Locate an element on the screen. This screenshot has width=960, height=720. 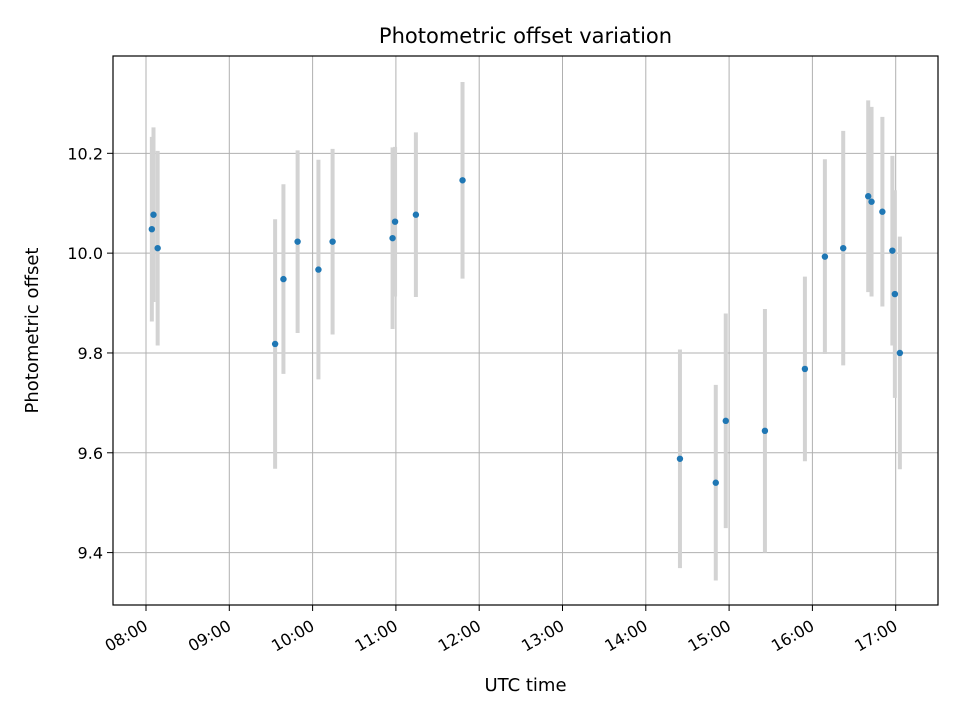
y-tick-label: 10.0 is located at coordinates (85, 253).